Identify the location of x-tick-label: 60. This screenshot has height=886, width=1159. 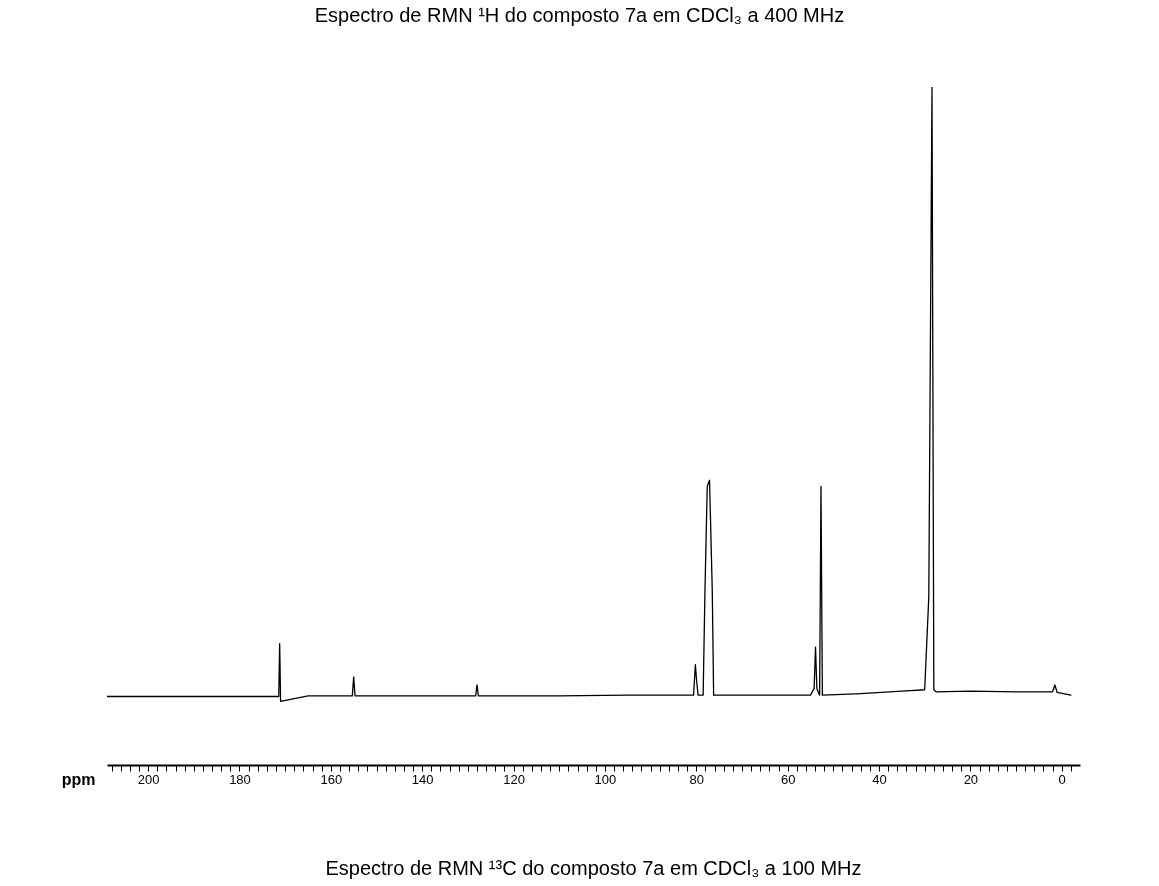
(788, 779).